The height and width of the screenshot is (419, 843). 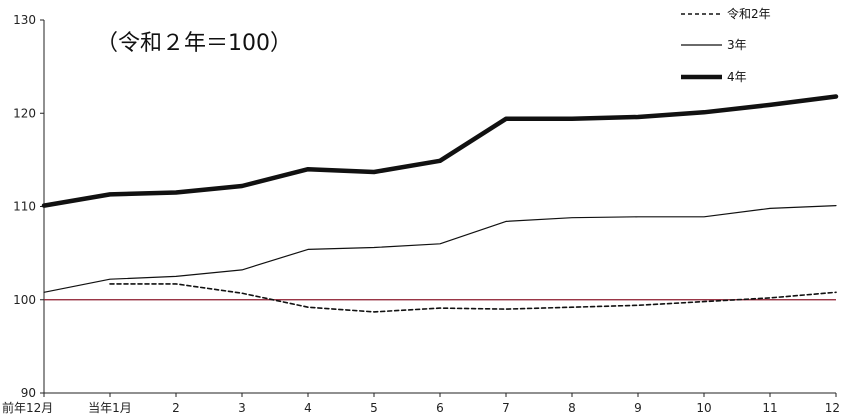 What do you see at coordinates (24, 207) in the screenshot?
I see `y-tick-label: 110` at bounding box center [24, 207].